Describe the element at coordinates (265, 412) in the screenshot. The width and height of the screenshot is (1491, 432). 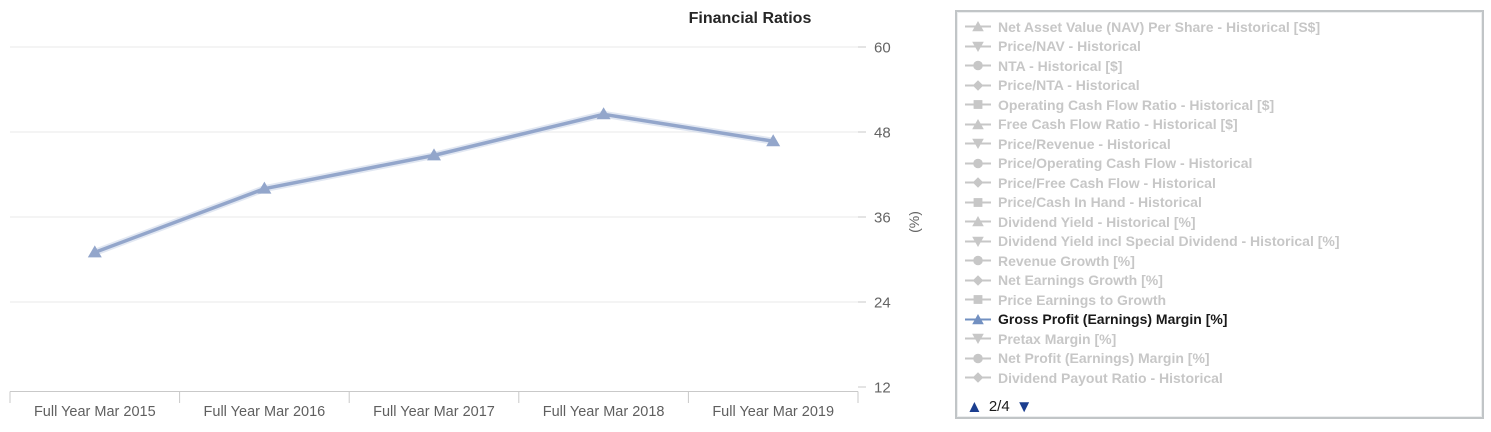
I see `svg-text: Full Year Mar 2016` at that location.